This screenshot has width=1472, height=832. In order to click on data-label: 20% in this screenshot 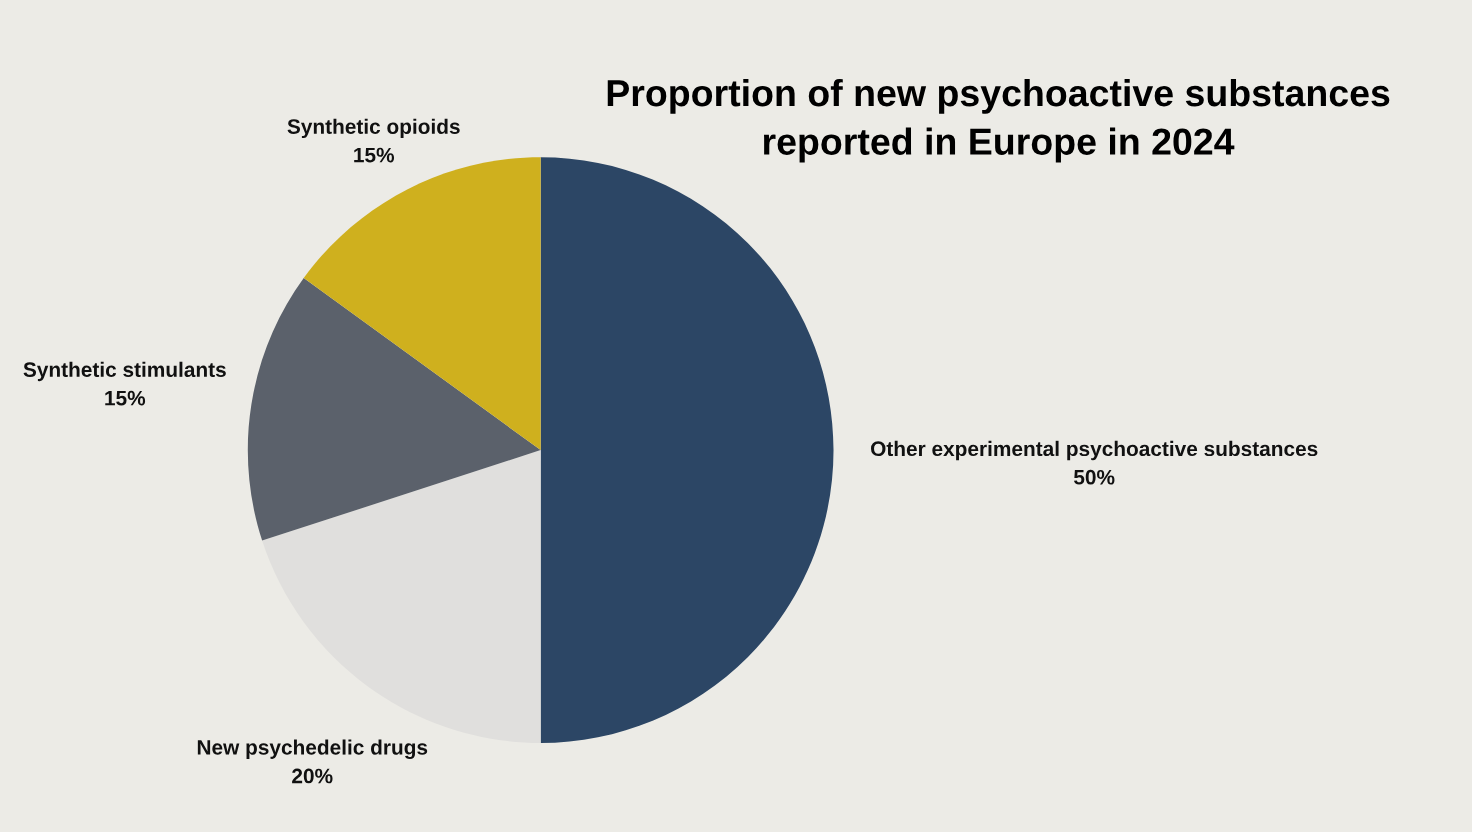, I will do `click(312, 776)`.